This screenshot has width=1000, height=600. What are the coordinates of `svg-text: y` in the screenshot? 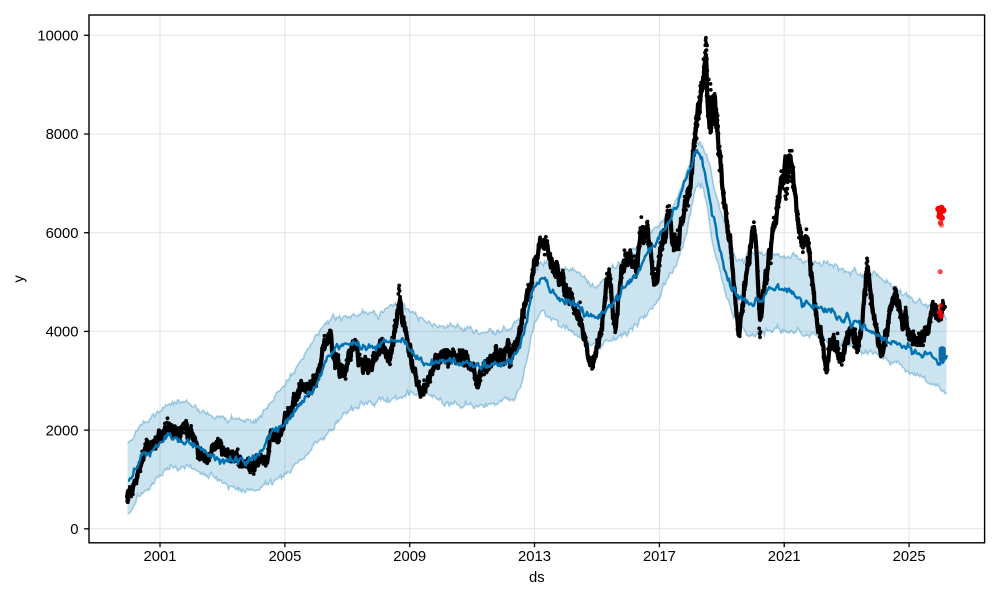 It's located at (20, 279).